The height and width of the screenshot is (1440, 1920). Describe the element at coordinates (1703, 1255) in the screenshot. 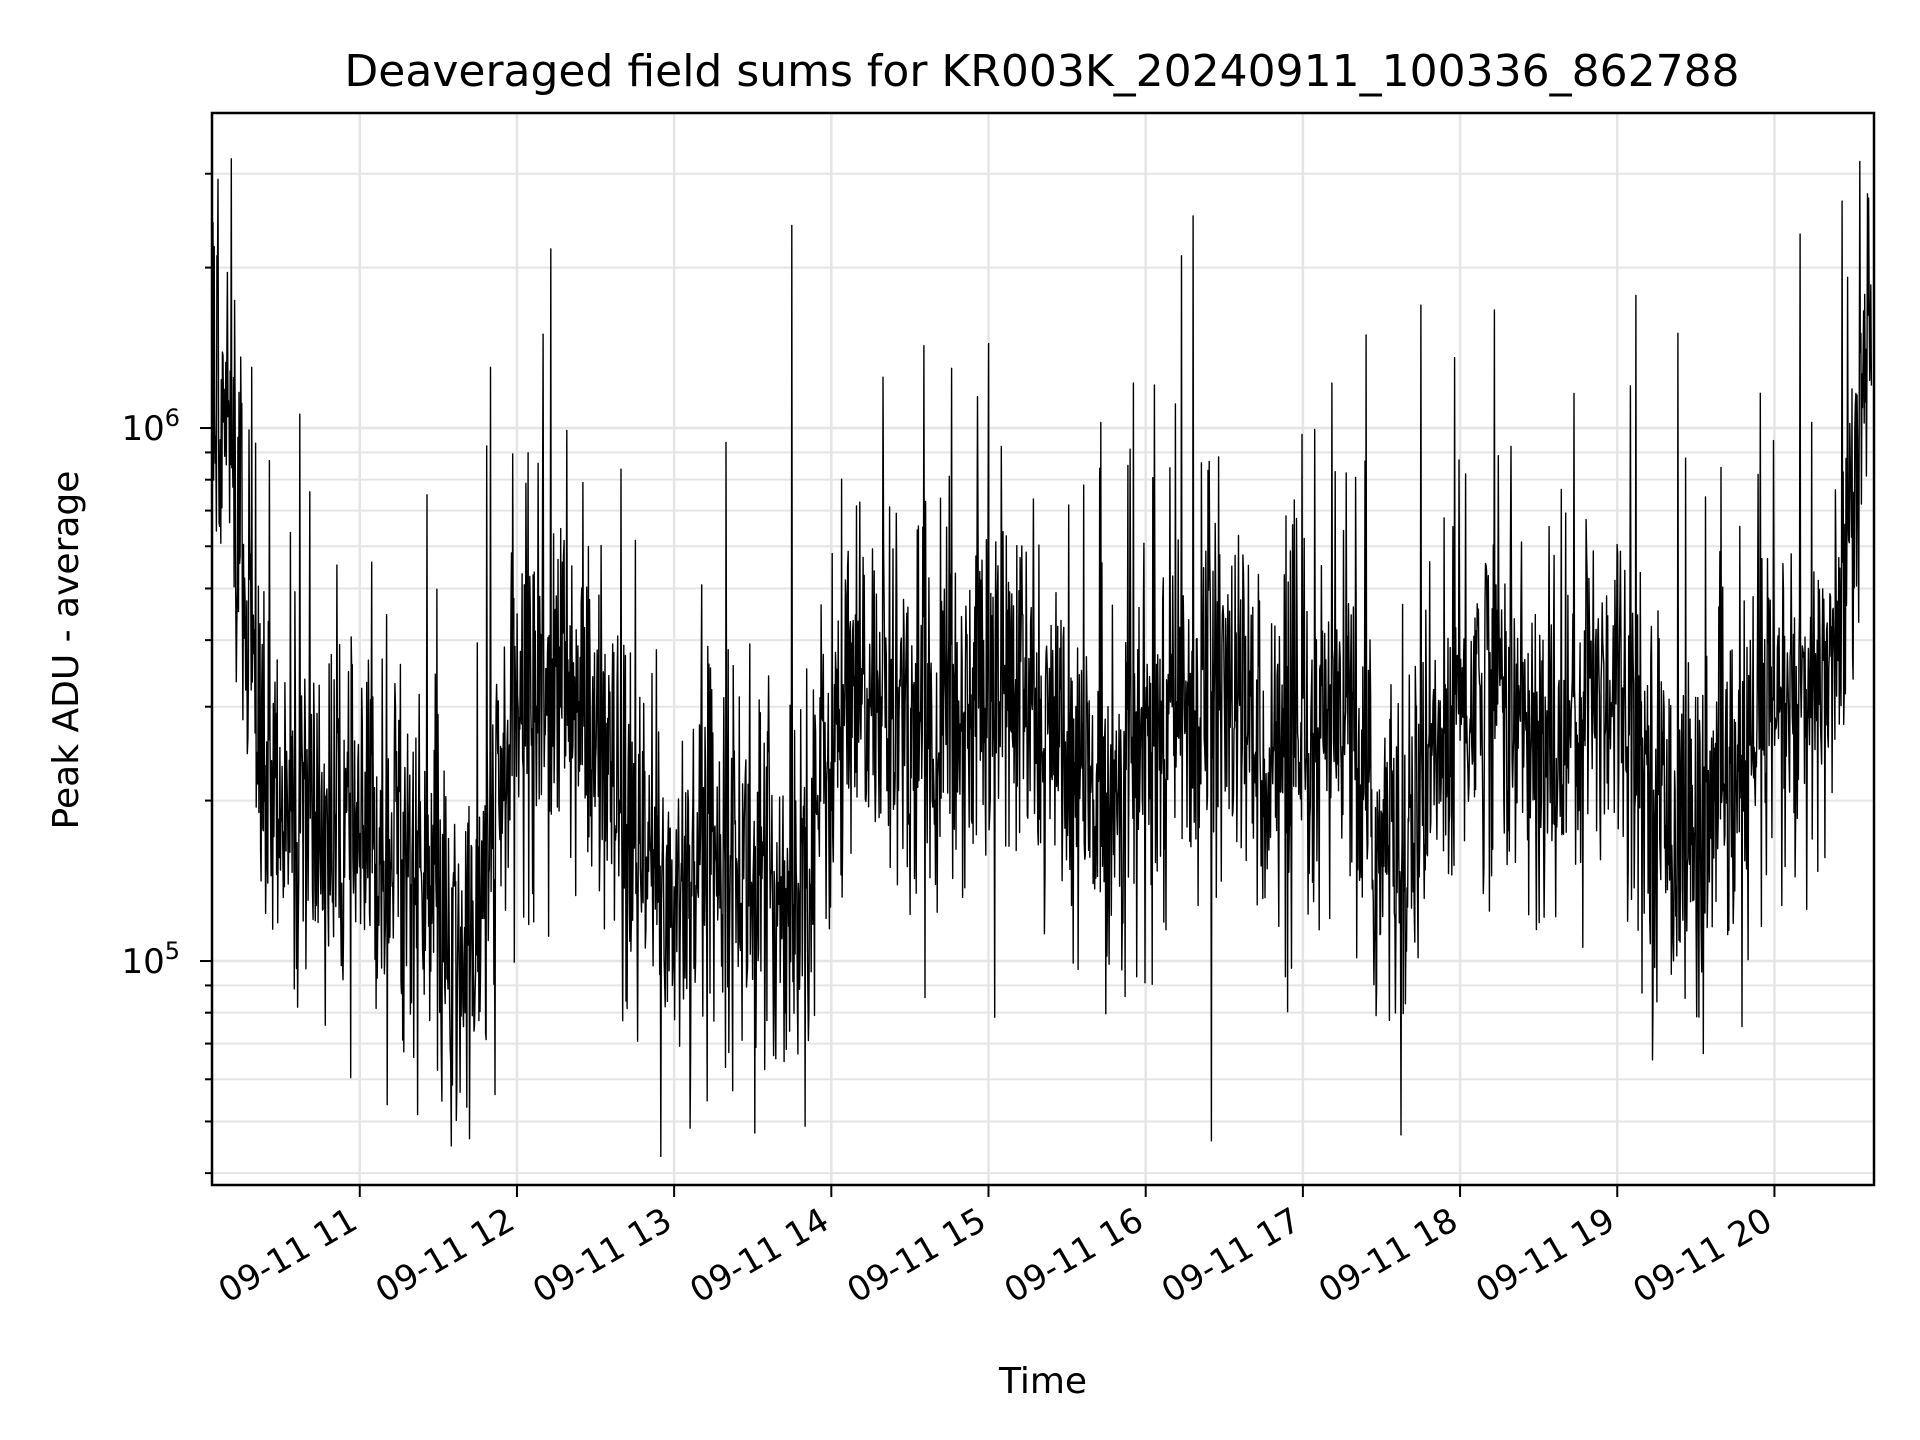

I see `x-tick-label: 09-11 20` at that location.